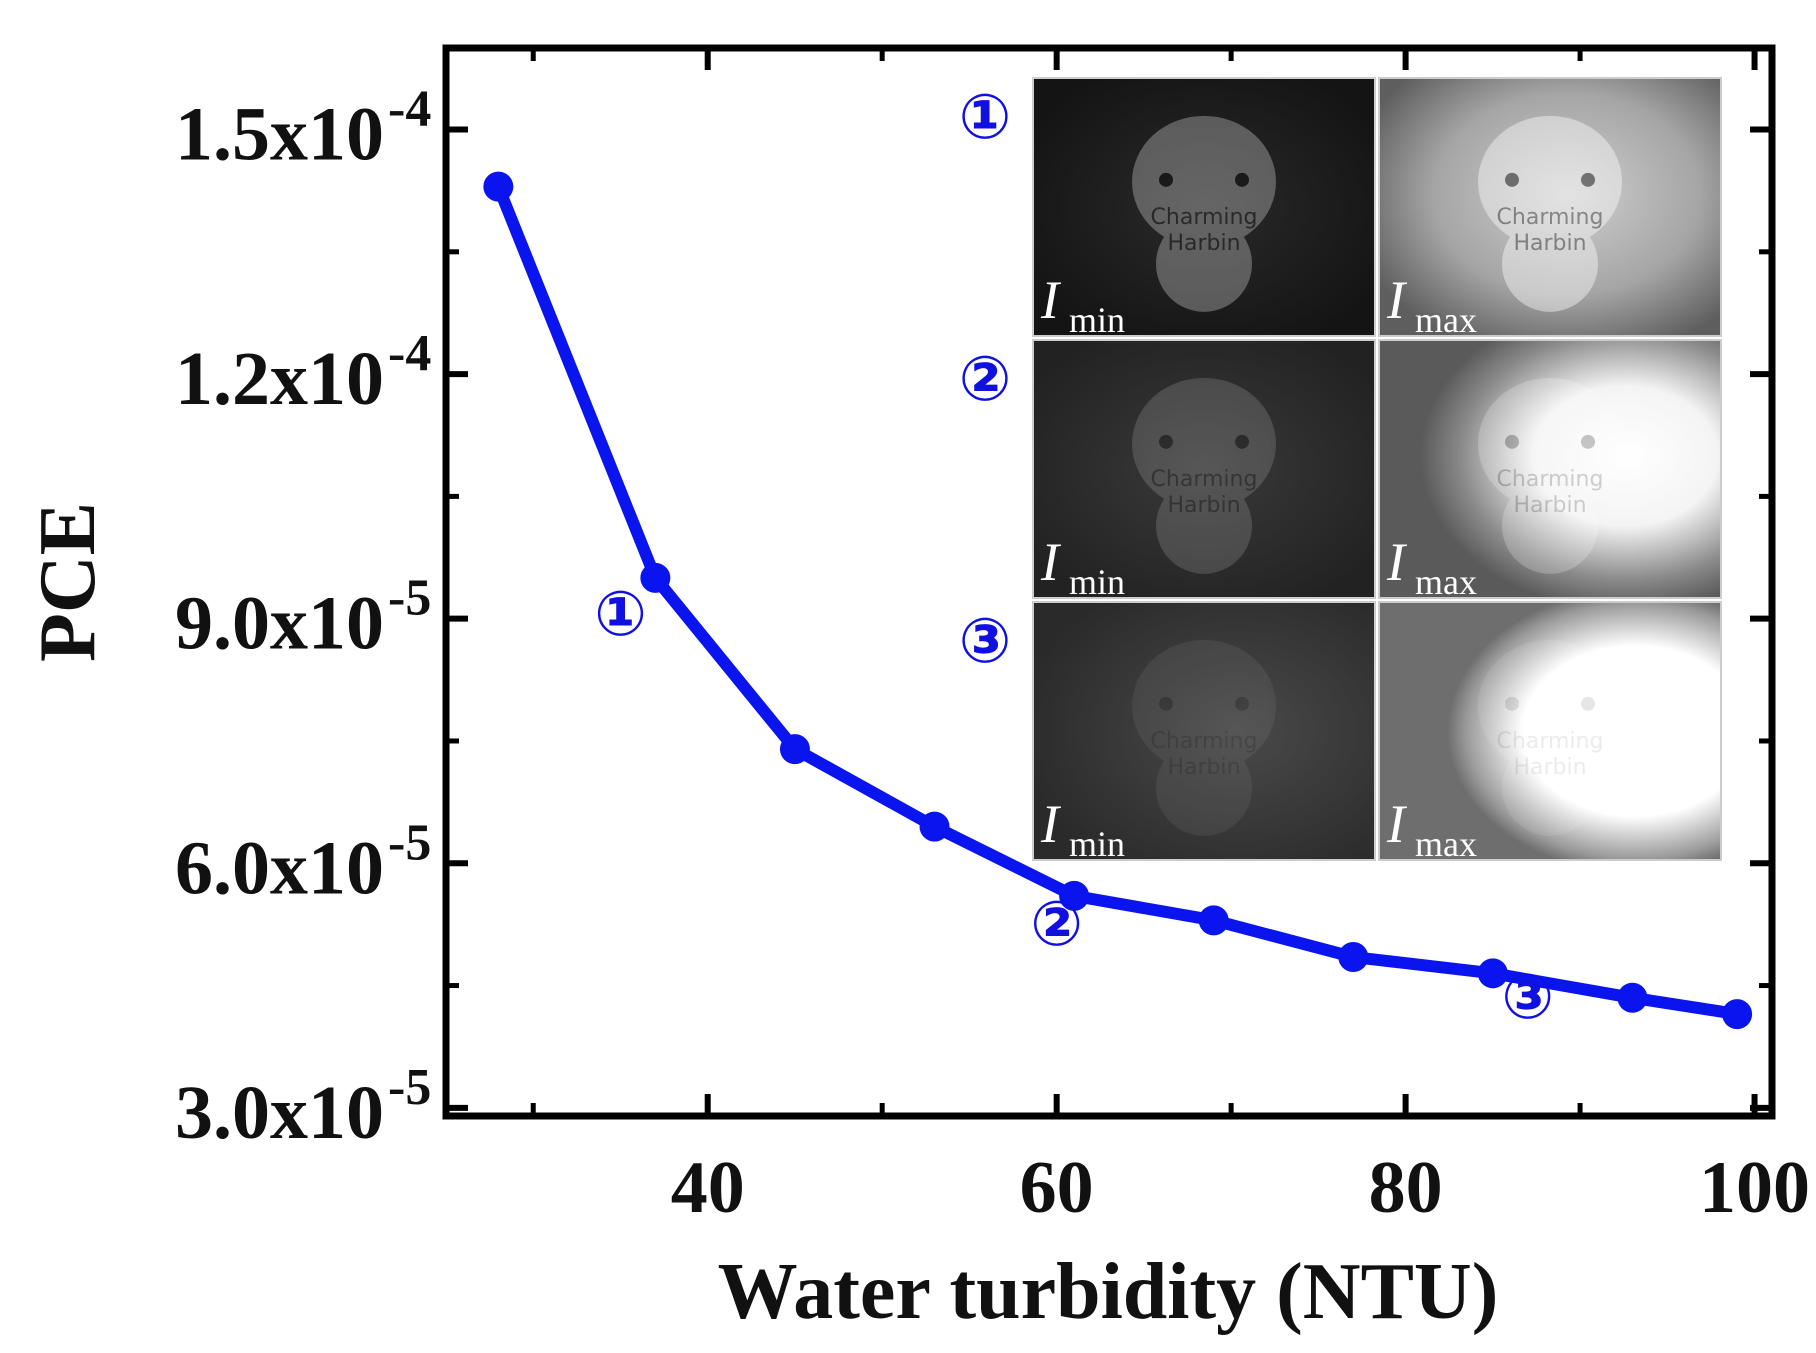 This screenshot has width=1816, height=1353. I want to click on y-tick-label: 1.5x10, so click(279, 135).